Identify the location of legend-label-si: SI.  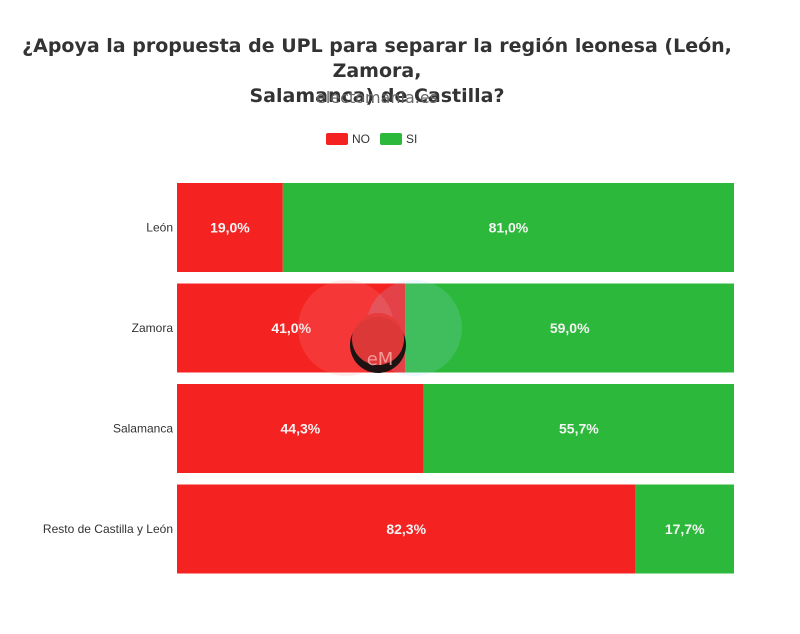
(412, 139).